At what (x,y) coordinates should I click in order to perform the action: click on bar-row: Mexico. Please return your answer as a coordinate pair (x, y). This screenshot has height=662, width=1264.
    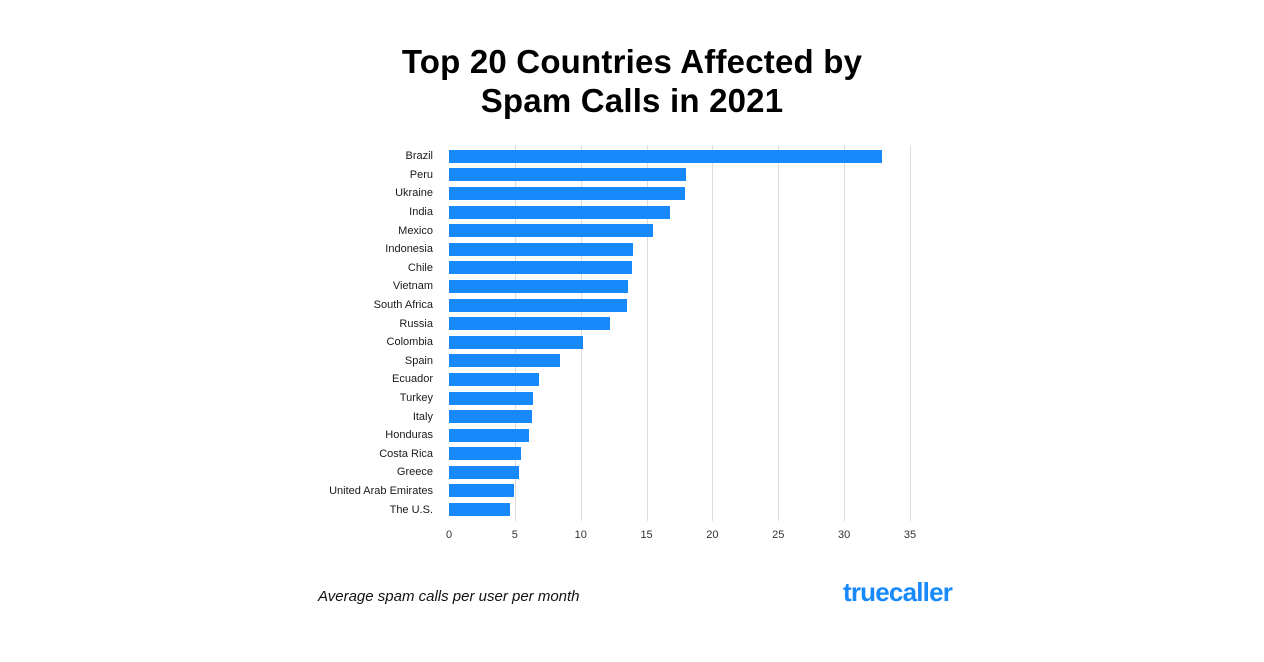
    Looking at the image, I should click on (579, 230).